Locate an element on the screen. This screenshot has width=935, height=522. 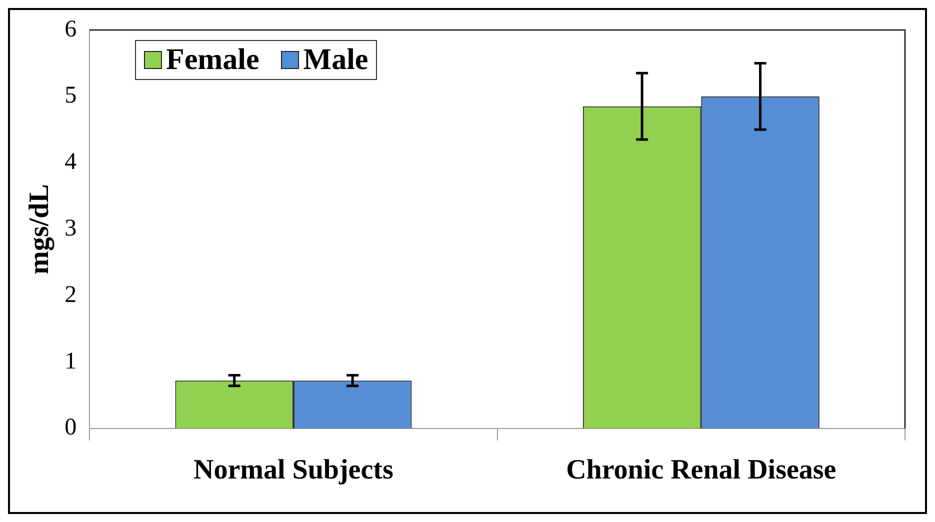
y-tick-label: 4 is located at coordinates (70, 162).